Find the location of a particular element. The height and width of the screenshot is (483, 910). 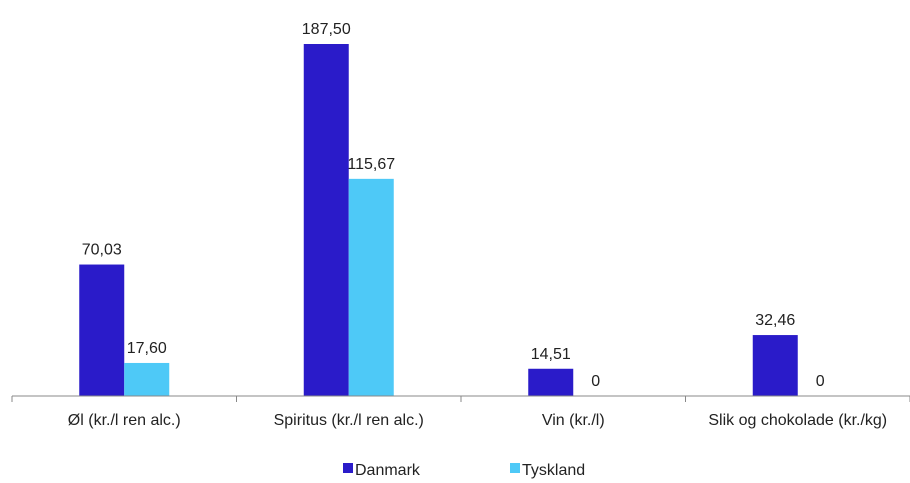

category-label: Vin (kr./l) is located at coordinates (573, 420).